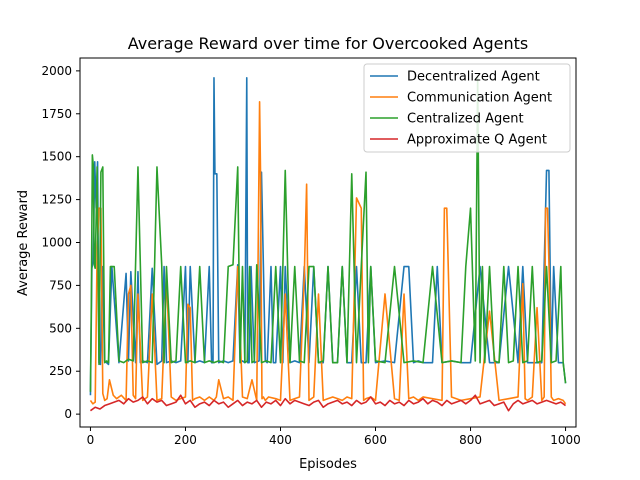 The height and width of the screenshot is (480, 640). What do you see at coordinates (477, 140) in the screenshot?
I see `legend-label: Approximate Q Agent` at bounding box center [477, 140].